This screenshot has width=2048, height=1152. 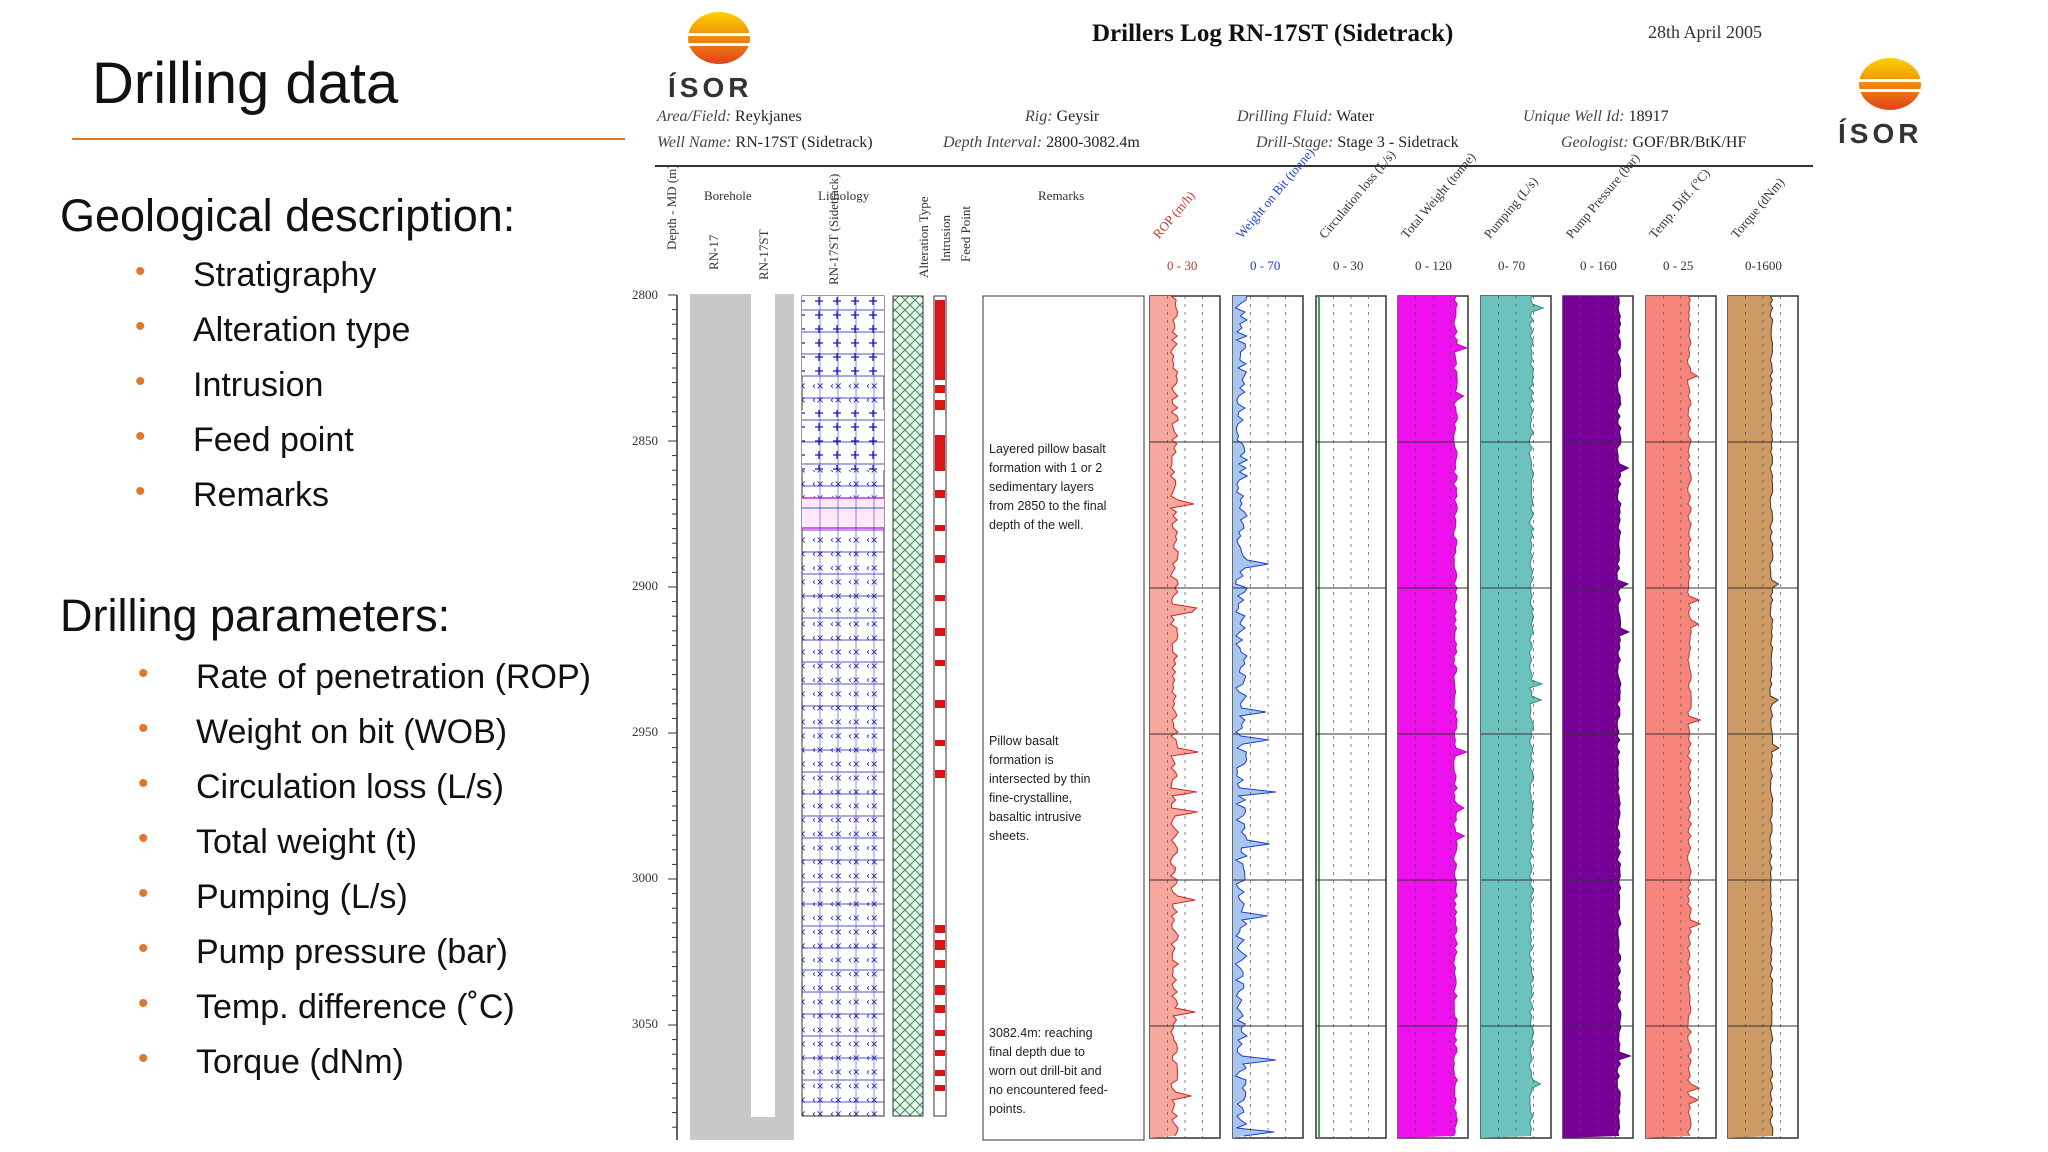 What do you see at coordinates (729, 116) in the screenshot?
I see `area-field: Area/Field: Reykjanes` at bounding box center [729, 116].